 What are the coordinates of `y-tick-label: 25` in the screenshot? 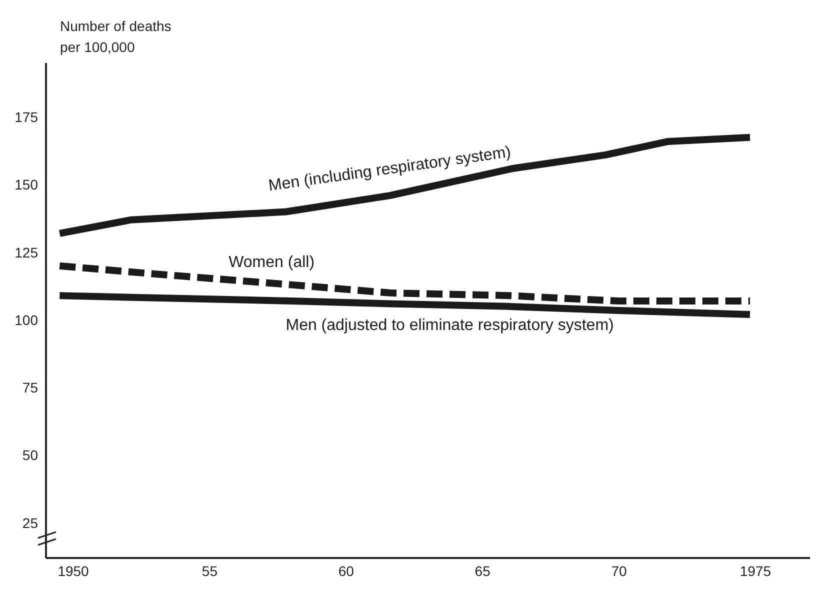 It's located at (30, 522).